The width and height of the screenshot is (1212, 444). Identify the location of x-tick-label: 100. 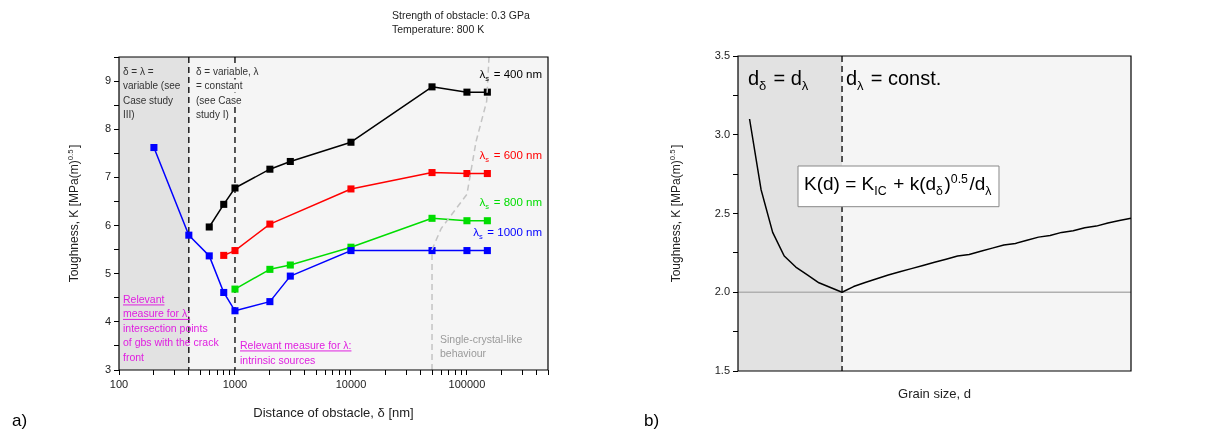
(119, 383).